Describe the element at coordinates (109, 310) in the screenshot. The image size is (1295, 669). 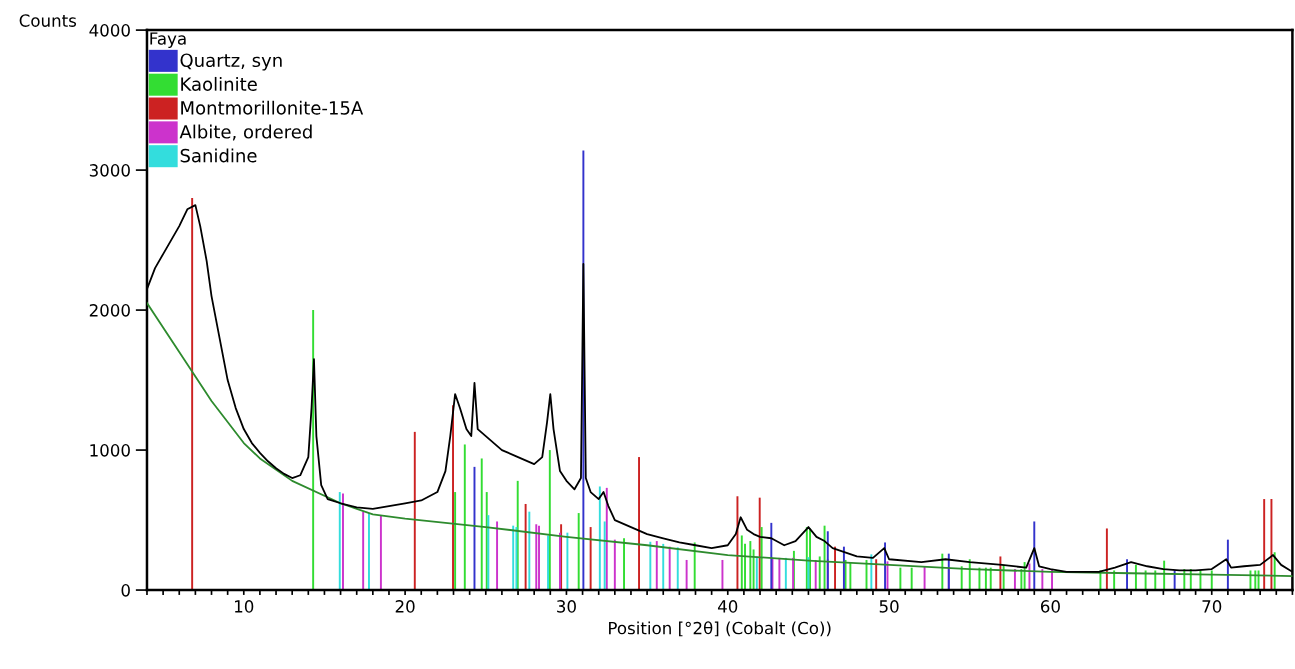
I see `y-tick-label: 2000` at that location.